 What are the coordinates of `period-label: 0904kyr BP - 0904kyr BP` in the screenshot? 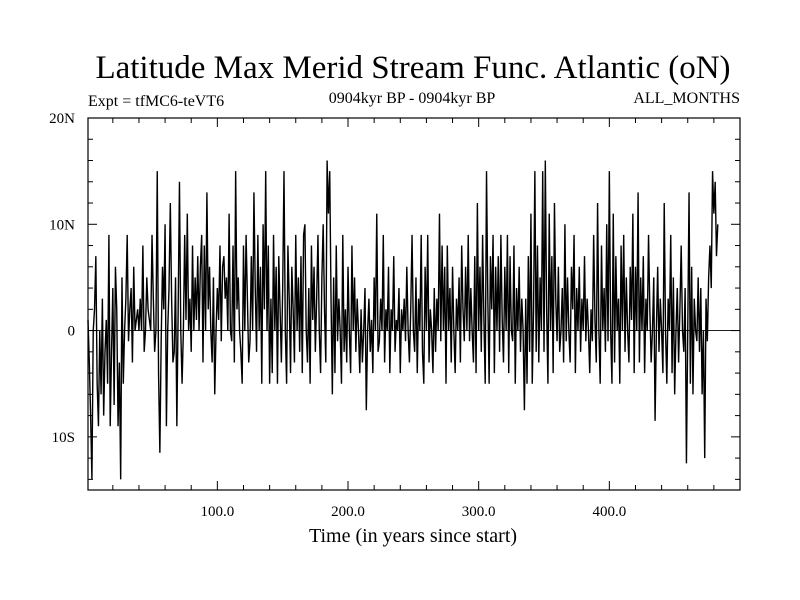 It's located at (412, 98).